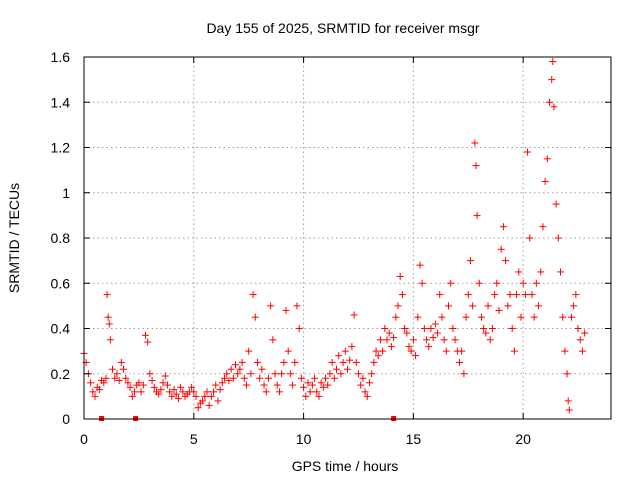 This screenshot has width=640, height=480. What do you see at coordinates (305, 439) in the screenshot?
I see `x-tick-labels: 0 5 10 15 20` at bounding box center [305, 439].